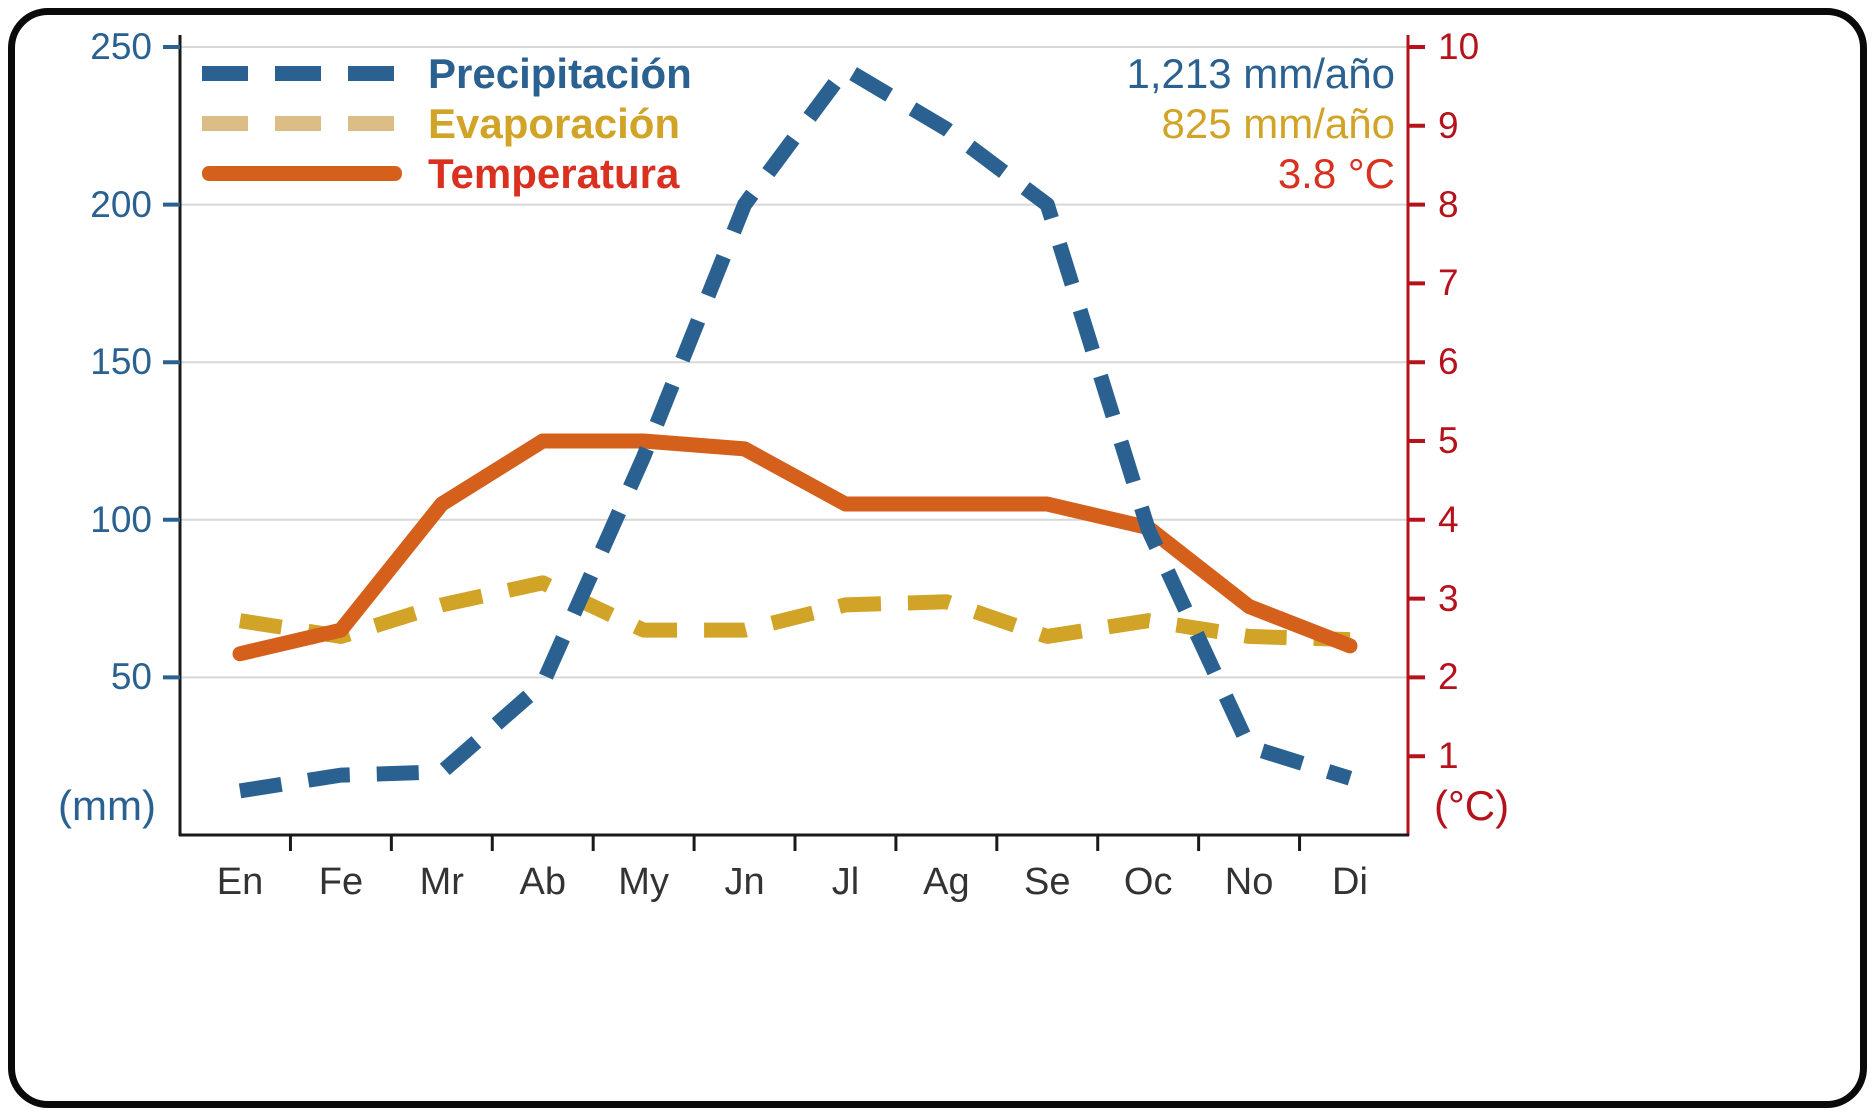 This screenshot has width=1875, height=1116. I want to click on precipitation-line-swatch, so click(302, 73).